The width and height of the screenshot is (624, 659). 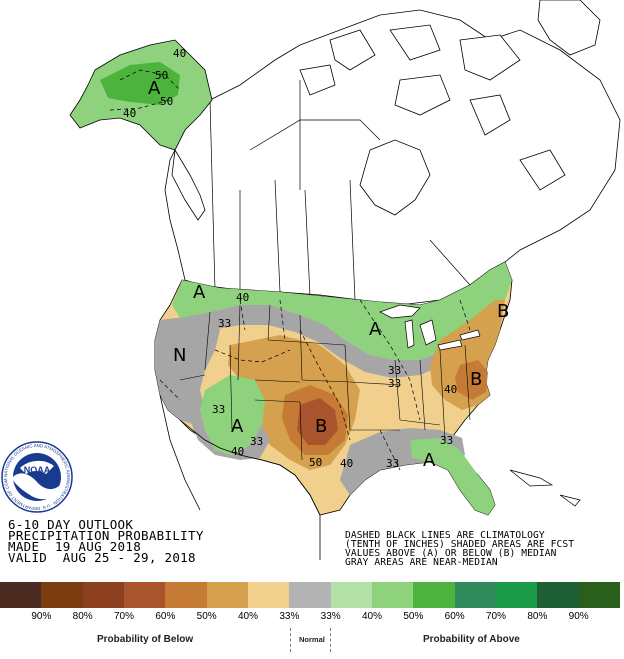 What do you see at coordinates (162, 75) in the screenshot?
I see `alaska-clim-50a: 50` at bounding box center [162, 75].